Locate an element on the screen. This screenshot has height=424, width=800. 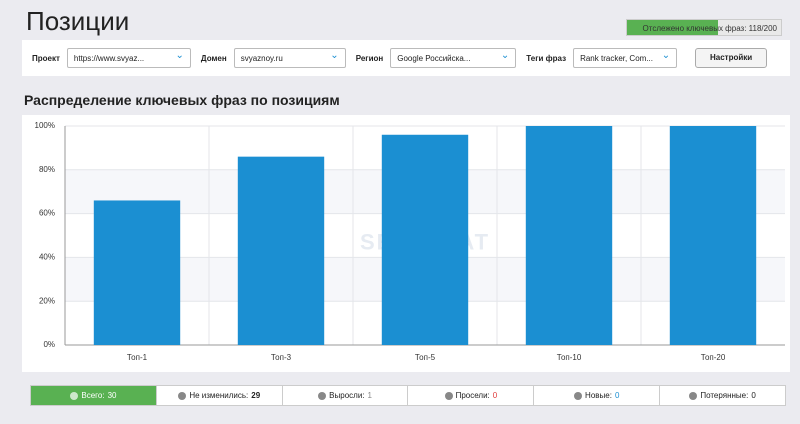
stat-label: Потерянные: is located at coordinates (724, 395).